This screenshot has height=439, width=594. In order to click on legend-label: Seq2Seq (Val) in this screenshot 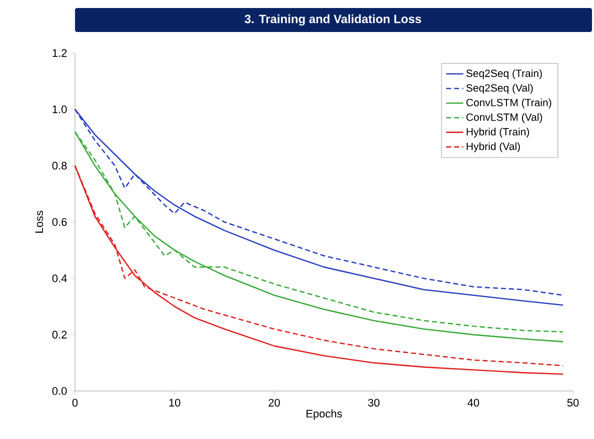, I will do `click(499, 89)`.